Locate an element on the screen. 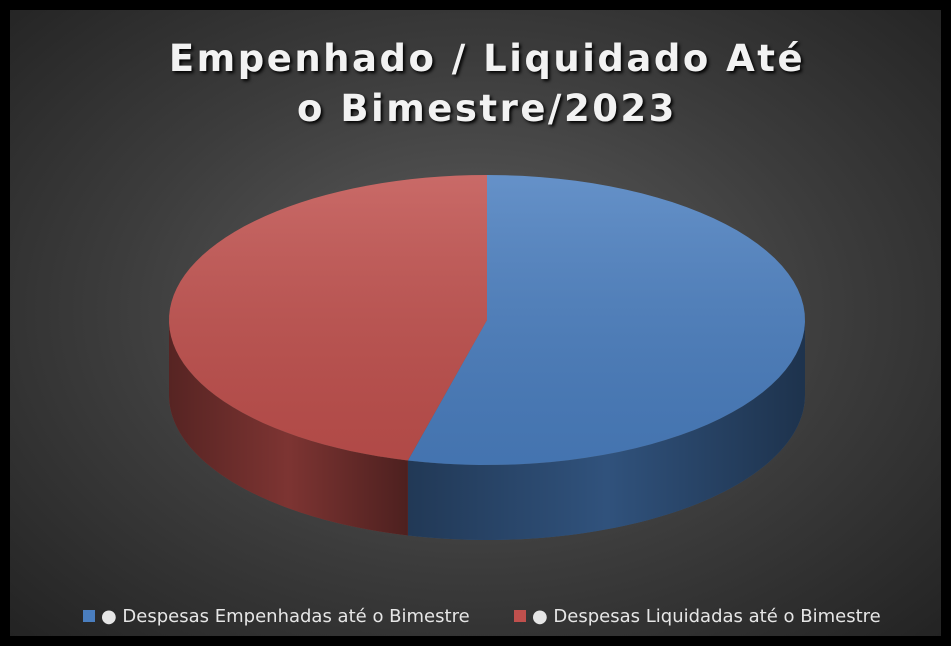 Image resolution: width=951 pixels, height=646 pixels. legend-label: ● Despesas Empenhadas até o Bimestre is located at coordinates (285, 616).